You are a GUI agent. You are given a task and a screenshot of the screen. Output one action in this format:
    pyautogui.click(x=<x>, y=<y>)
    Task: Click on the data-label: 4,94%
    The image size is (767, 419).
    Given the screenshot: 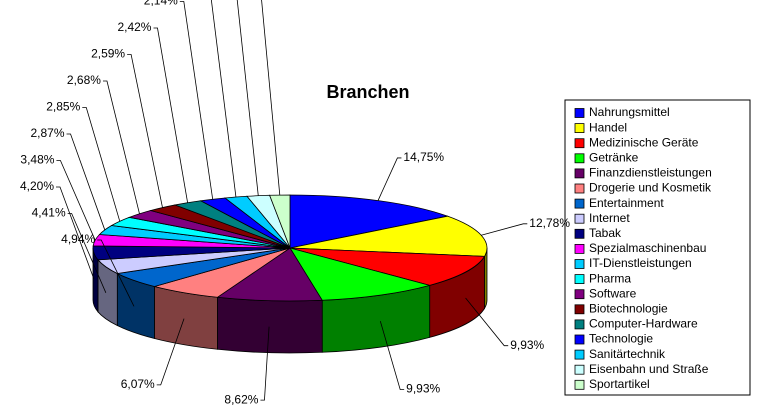 What is the action you would take?
    pyautogui.click(x=78, y=239)
    